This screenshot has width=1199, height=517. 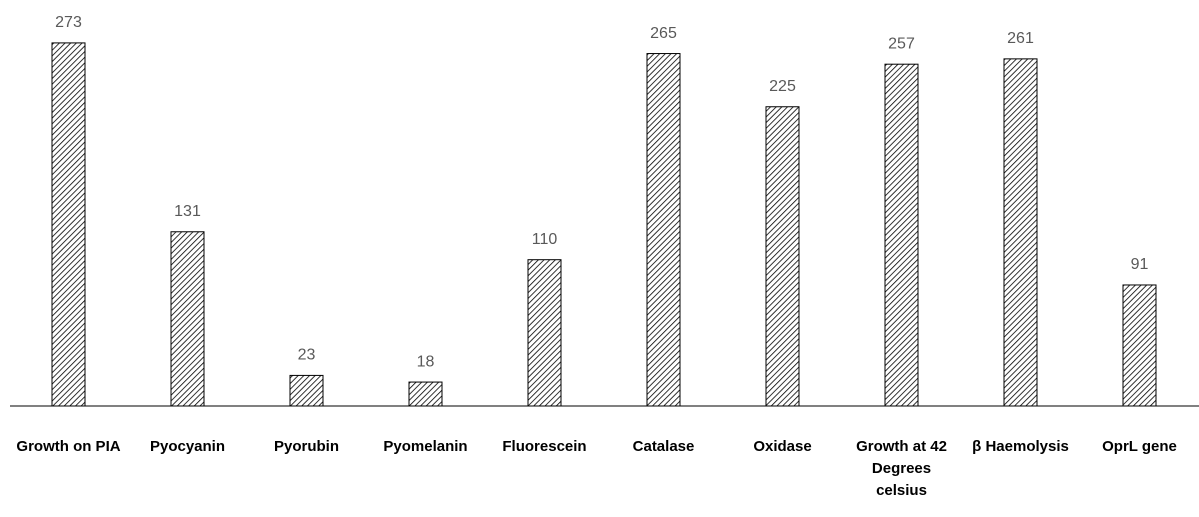 What do you see at coordinates (1020, 446) in the screenshot?
I see `x-tick-label: β Haemolysis` at bounding box center [1020, 446].